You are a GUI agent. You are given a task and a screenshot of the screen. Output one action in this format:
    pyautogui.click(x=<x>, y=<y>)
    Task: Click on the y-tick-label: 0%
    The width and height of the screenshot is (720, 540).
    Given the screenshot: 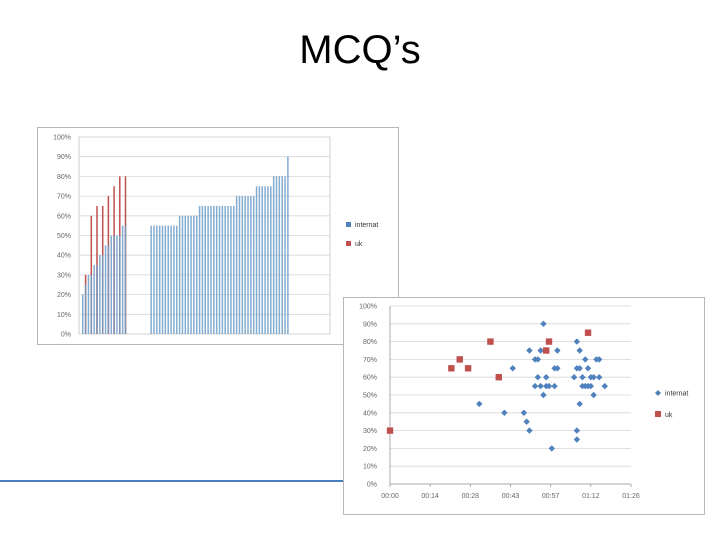 What is the action you would take?
    pyautogui.click(x=372, y=485)
    